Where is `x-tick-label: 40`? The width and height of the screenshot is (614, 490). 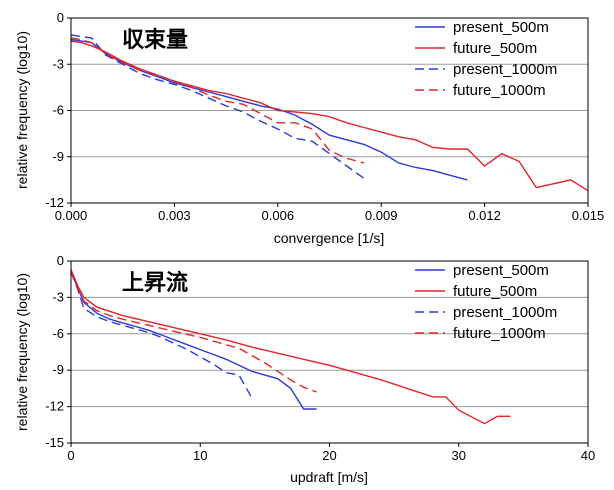
x-tick-label: 40 is located at coordinates (588, 455).